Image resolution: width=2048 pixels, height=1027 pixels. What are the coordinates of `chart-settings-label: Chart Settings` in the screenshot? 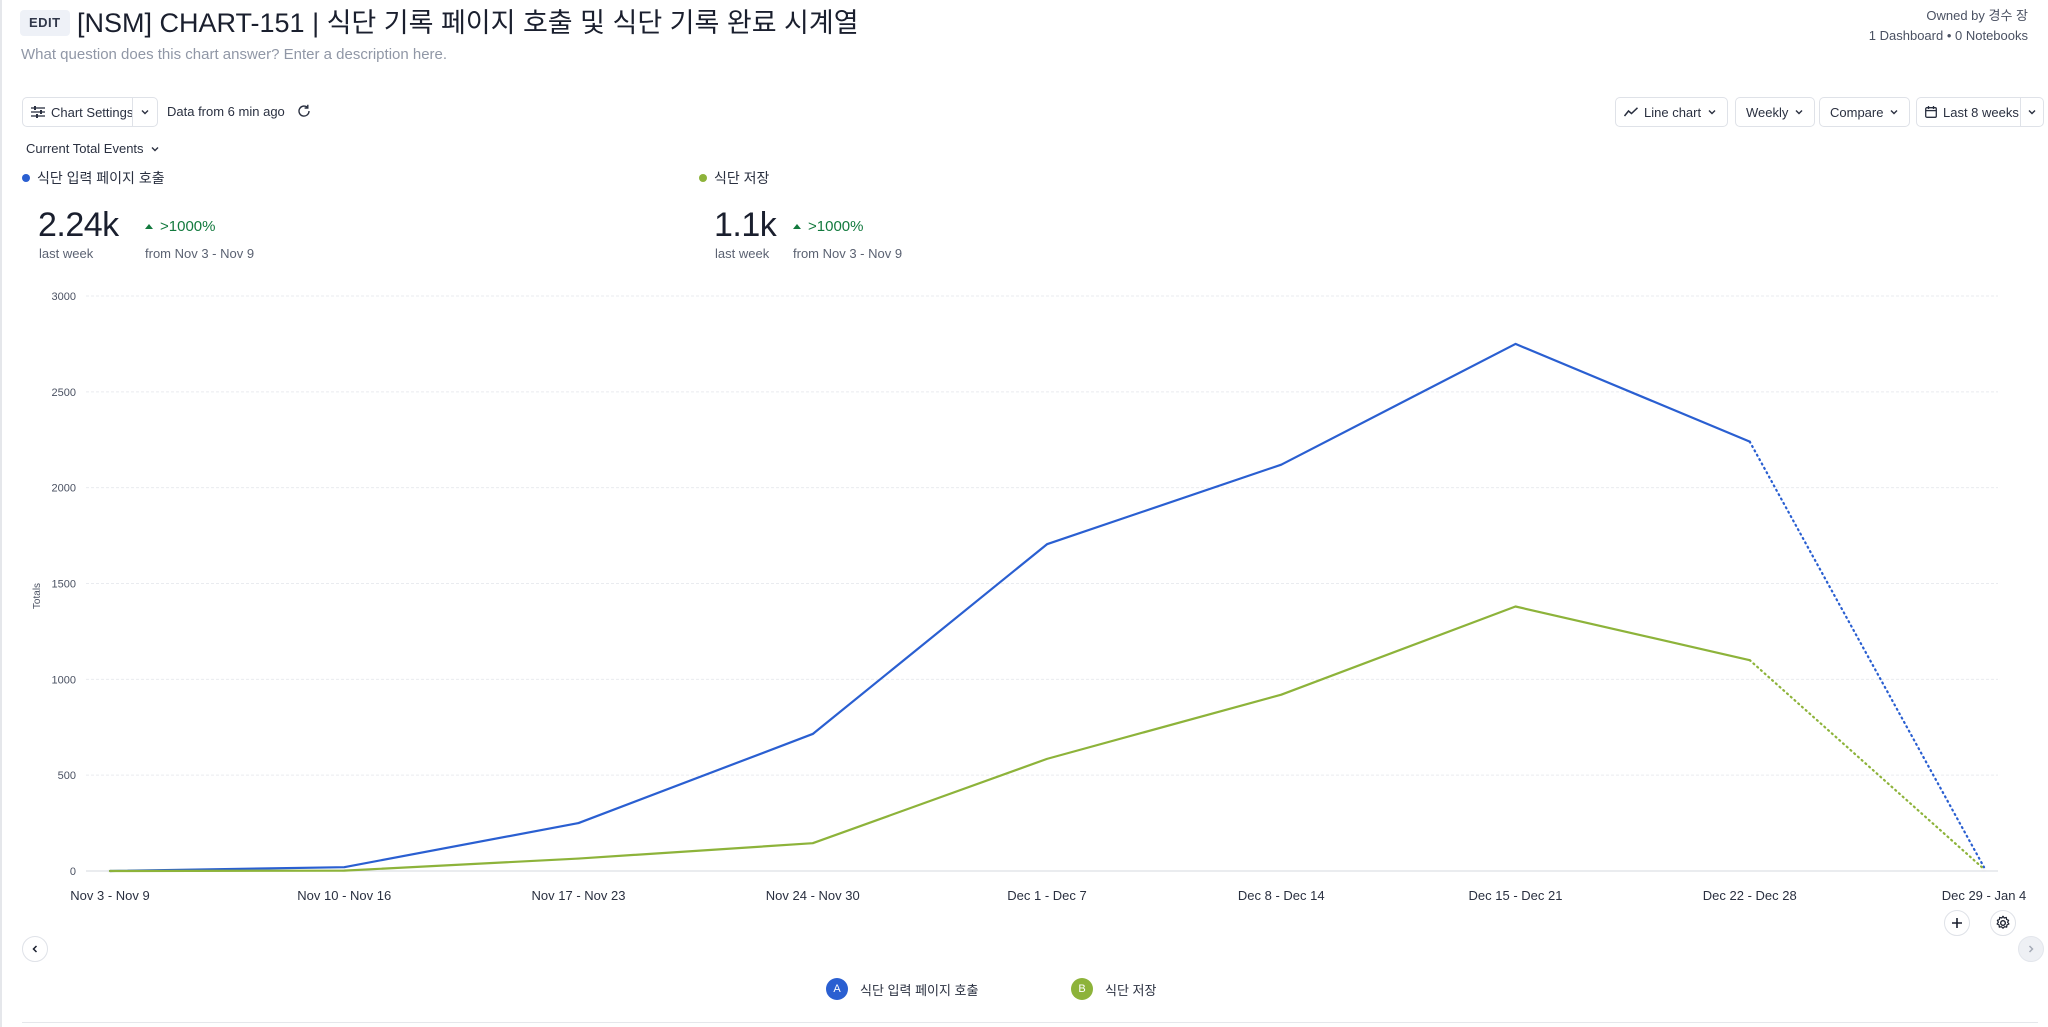 It's located at (92, 112).